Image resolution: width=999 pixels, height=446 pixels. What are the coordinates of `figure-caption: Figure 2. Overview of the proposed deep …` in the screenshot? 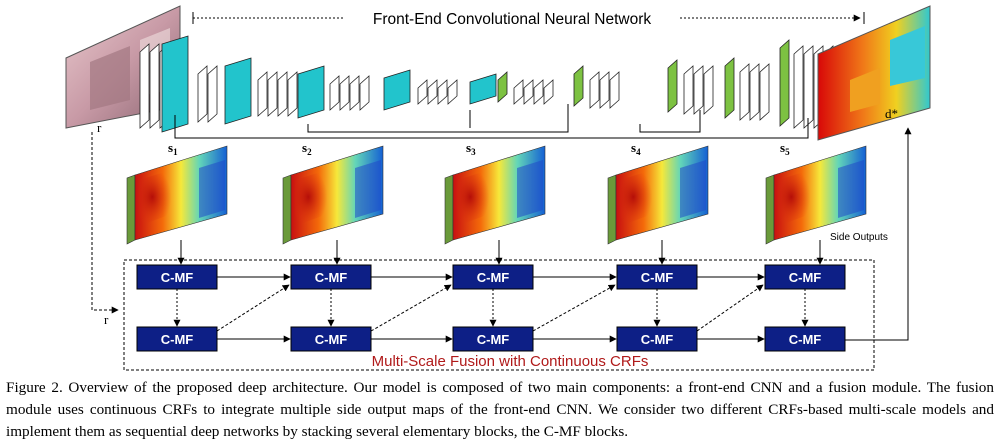 It's located at (500, 409).